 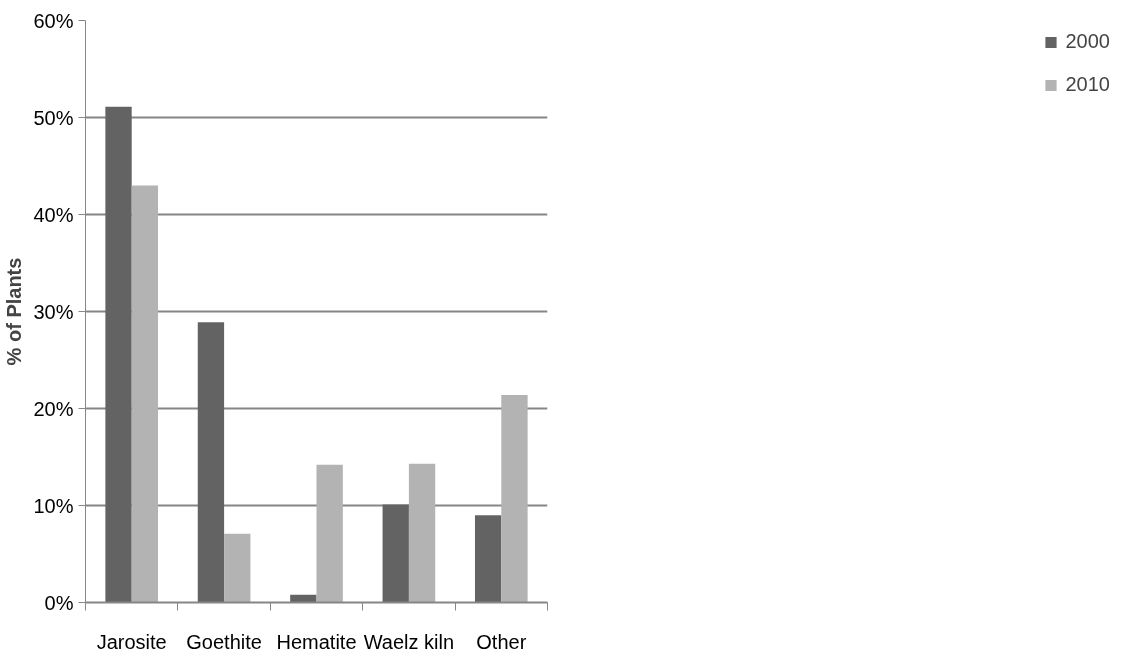 I want to click on x-tick-label: Goethite, so click(x=224, y=641).